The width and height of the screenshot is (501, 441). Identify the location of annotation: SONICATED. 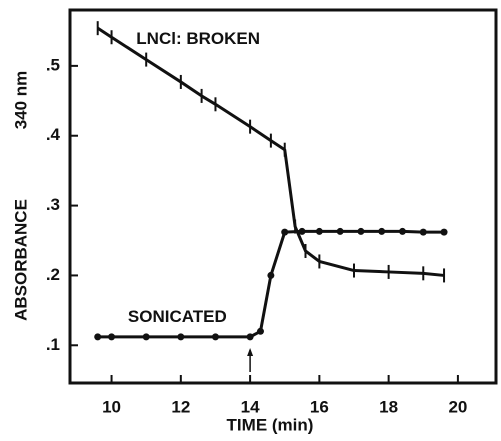
(177, 316).